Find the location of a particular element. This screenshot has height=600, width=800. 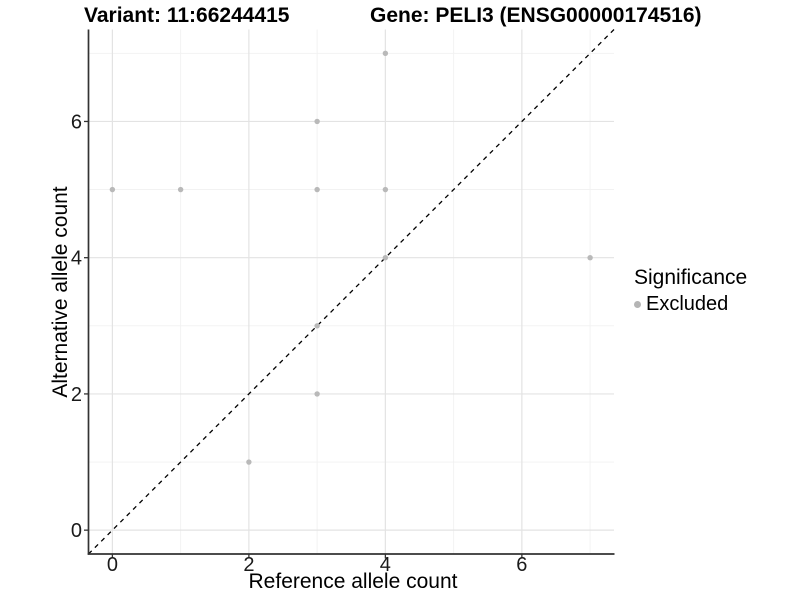

x-tick-label: 0 is located at coordinates (112, 565).